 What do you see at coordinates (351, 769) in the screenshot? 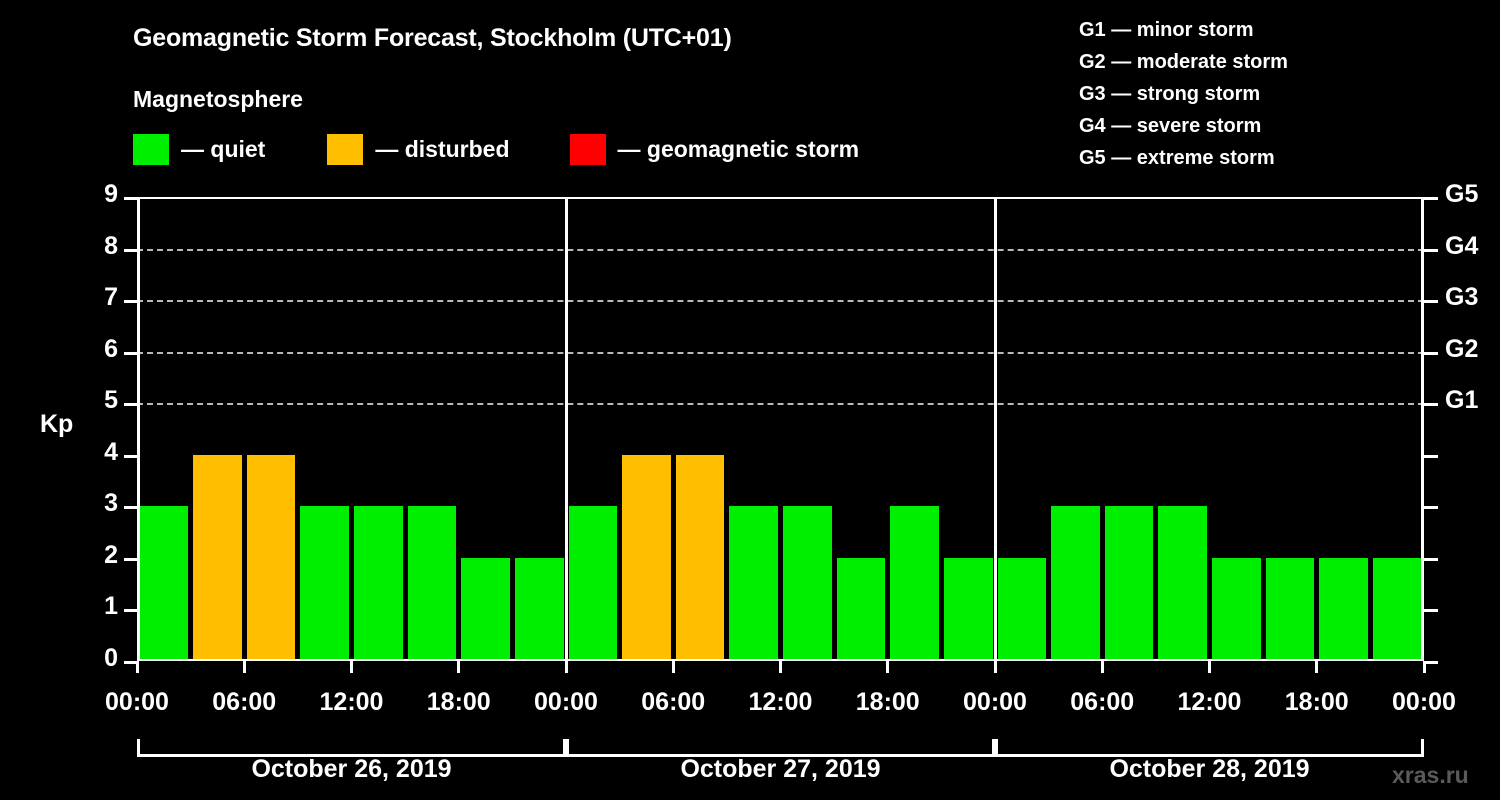
I see `date-label: October 26, 2019` at bounding box center [351, 769].